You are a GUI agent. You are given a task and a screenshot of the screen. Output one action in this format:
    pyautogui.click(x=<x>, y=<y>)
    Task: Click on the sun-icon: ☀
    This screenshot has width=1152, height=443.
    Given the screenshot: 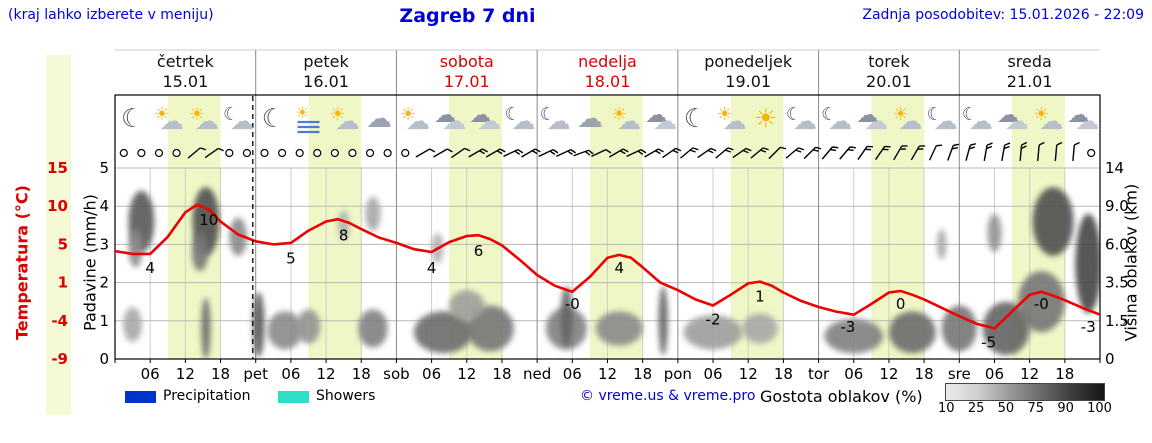 What is the action you would take?
    pyautogui.click(x=765, y=119)
    